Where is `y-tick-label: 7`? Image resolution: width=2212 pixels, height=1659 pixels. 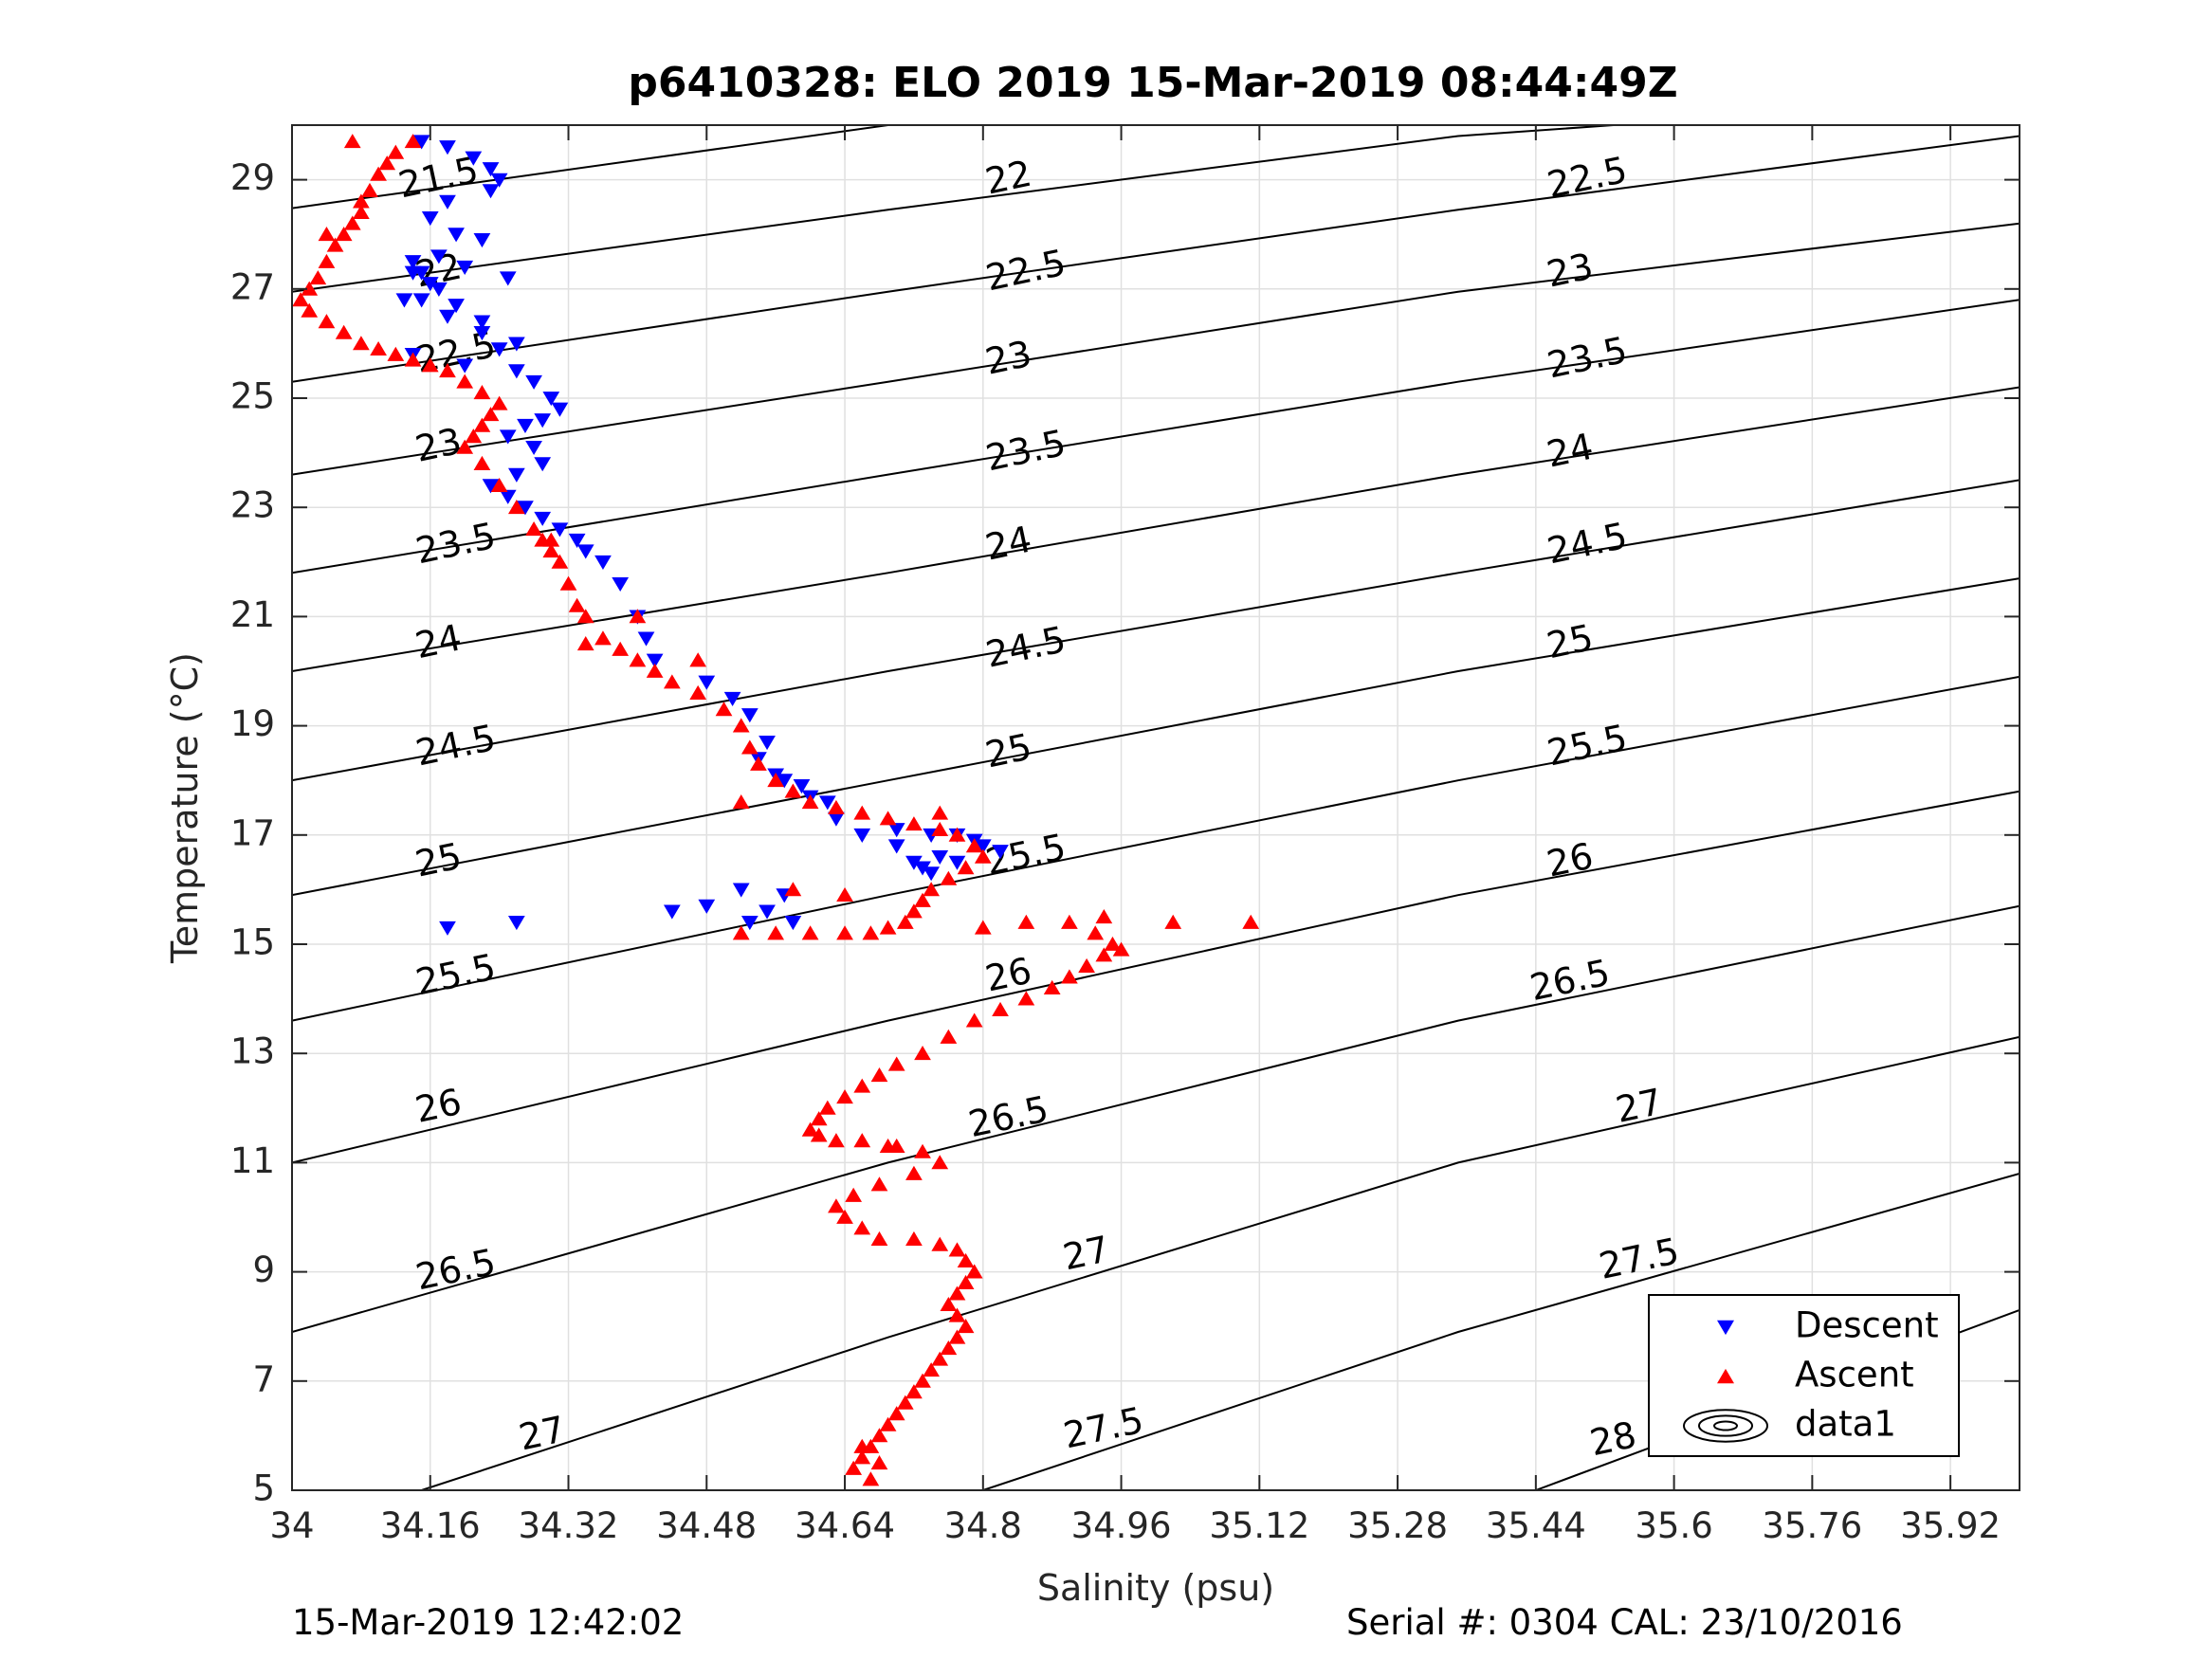
y-tick-label: 7 is located at coordinates (263, 1378).